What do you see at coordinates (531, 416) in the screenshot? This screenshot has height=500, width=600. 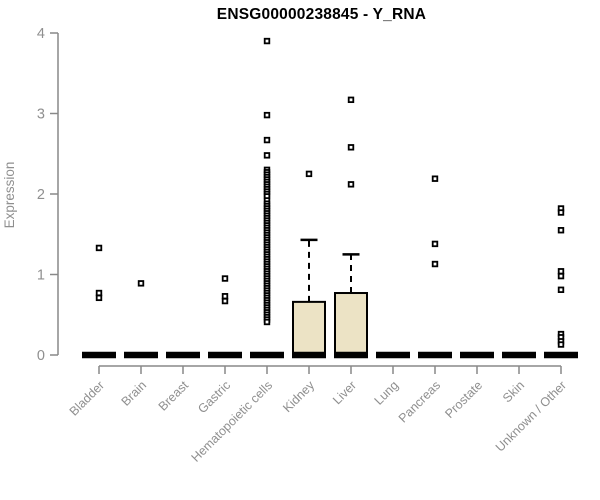 I see `x-tick-label: Unknown / Other` at bounding box center [531, 416].